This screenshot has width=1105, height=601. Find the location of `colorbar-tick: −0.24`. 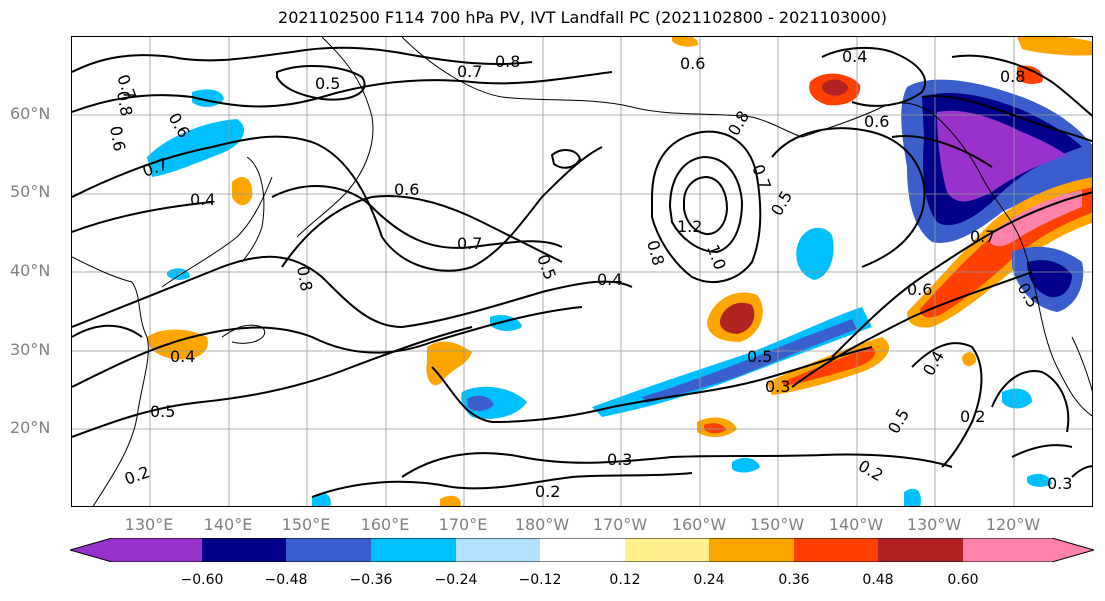

colorbar-tick: −0.24 is located at coordinates (456, 580).